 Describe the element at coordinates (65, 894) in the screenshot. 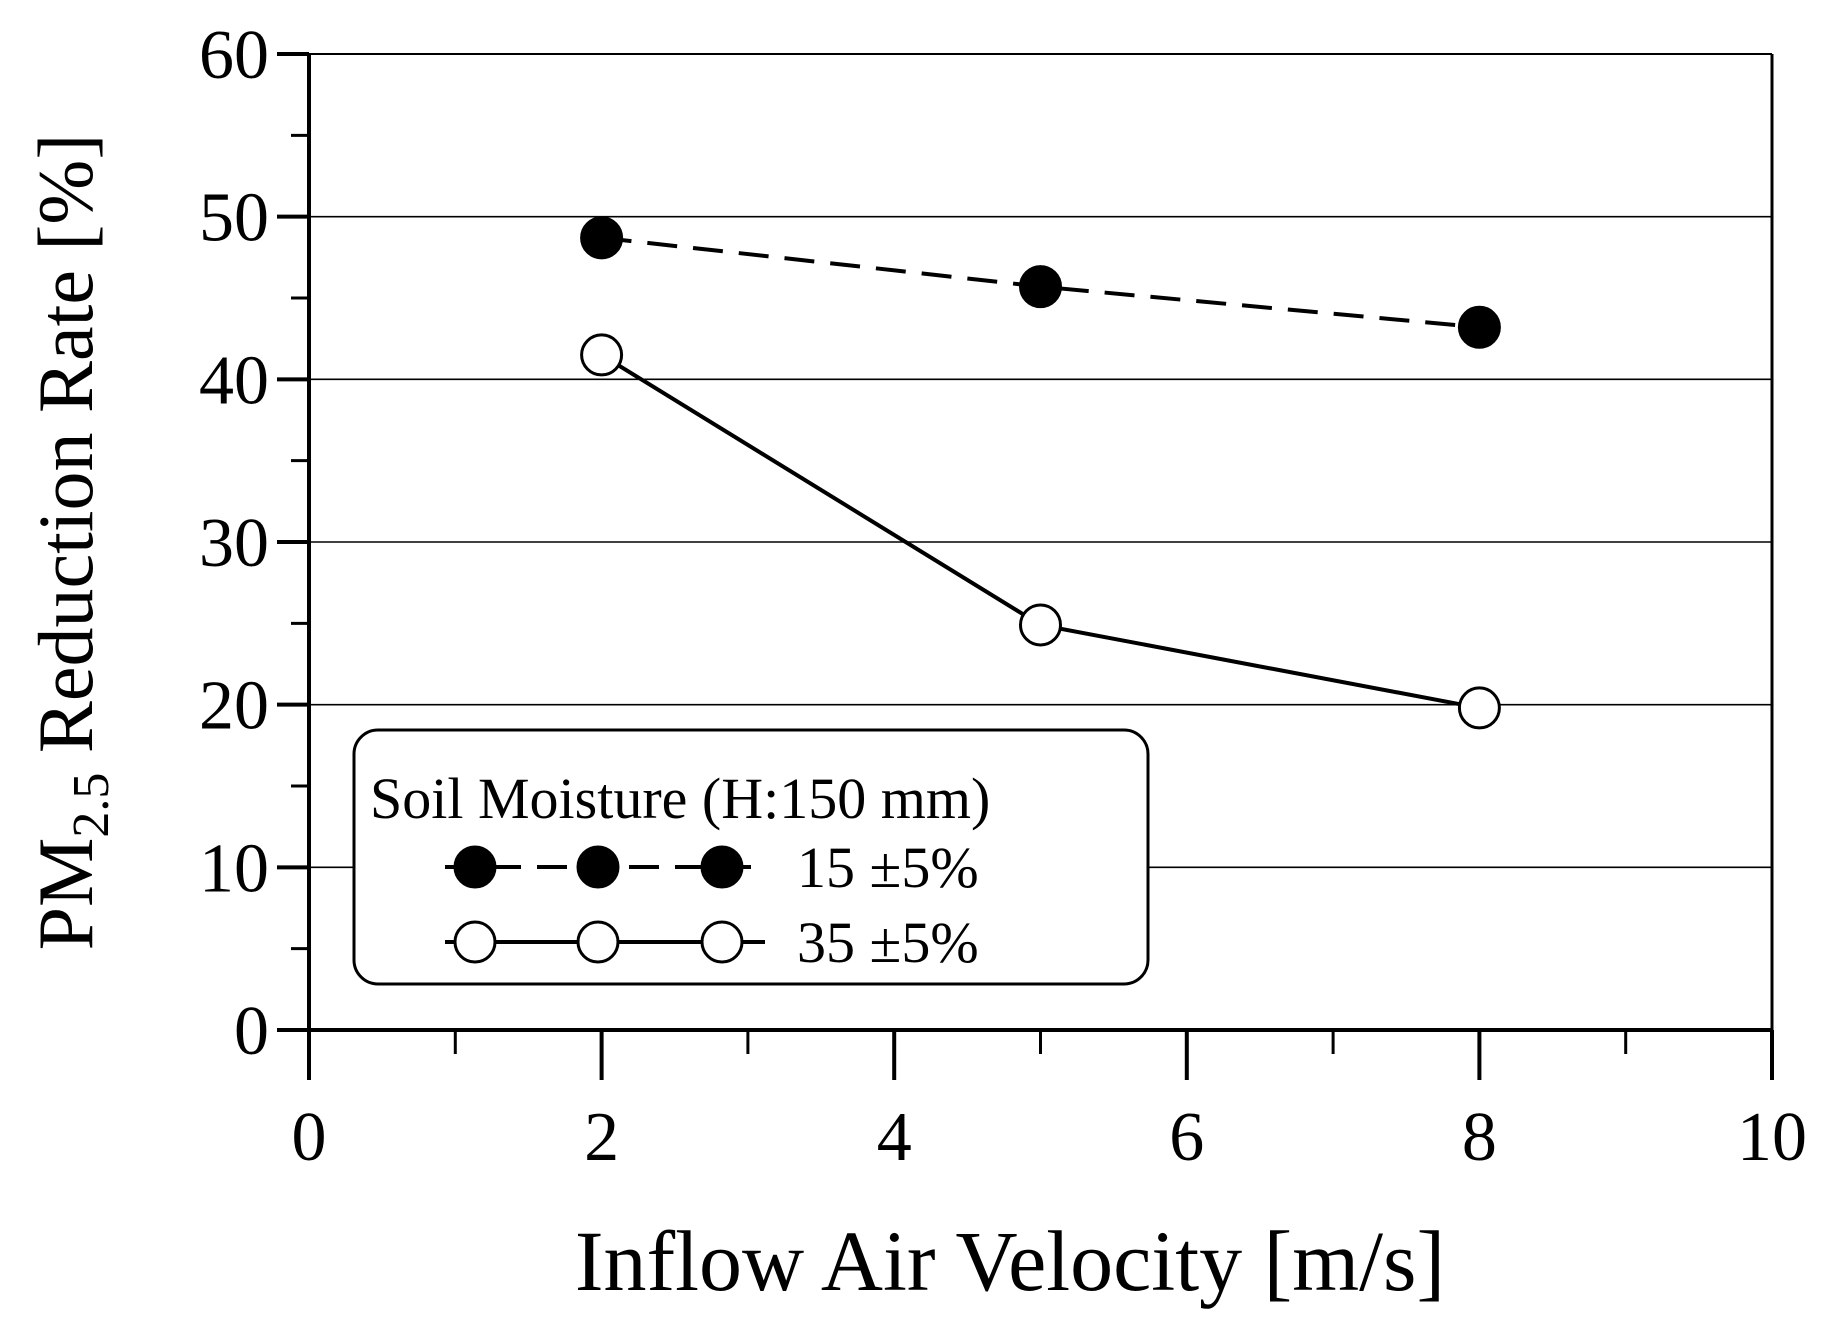

I see `y-axis-label-prefix: PM` at that location.